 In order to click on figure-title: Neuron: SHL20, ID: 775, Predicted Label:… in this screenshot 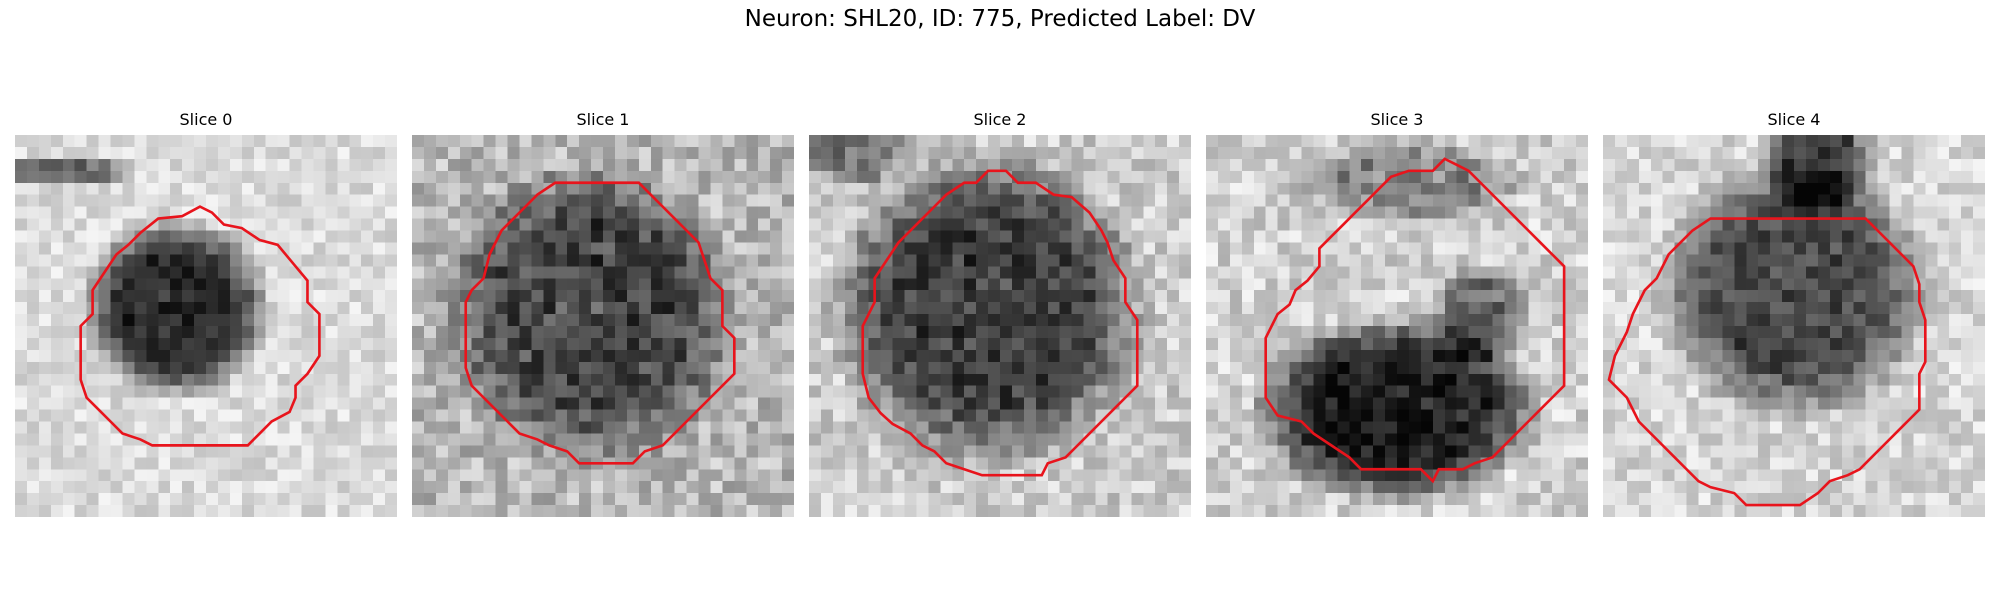, I will do `click(1000, 19)`.